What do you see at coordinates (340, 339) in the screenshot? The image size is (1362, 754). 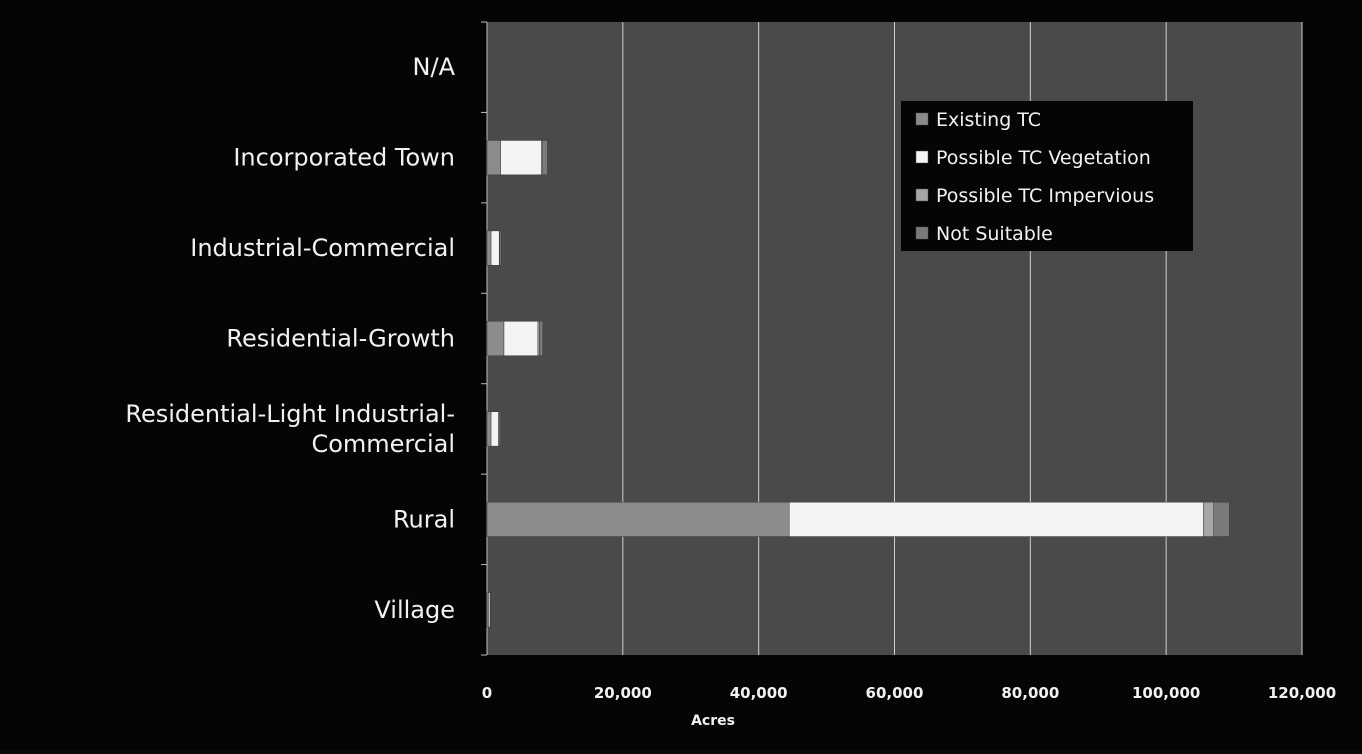 I see `category-label: Residential-Growth` at bounding box center [340, 339].